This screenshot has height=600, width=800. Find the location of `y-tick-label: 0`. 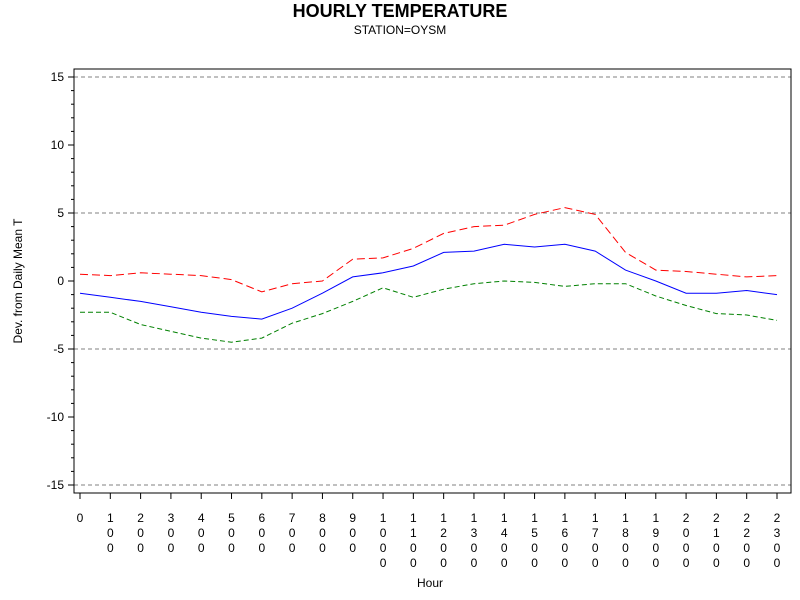

y-tick-label: 0 is located at coordinates (60, 281).